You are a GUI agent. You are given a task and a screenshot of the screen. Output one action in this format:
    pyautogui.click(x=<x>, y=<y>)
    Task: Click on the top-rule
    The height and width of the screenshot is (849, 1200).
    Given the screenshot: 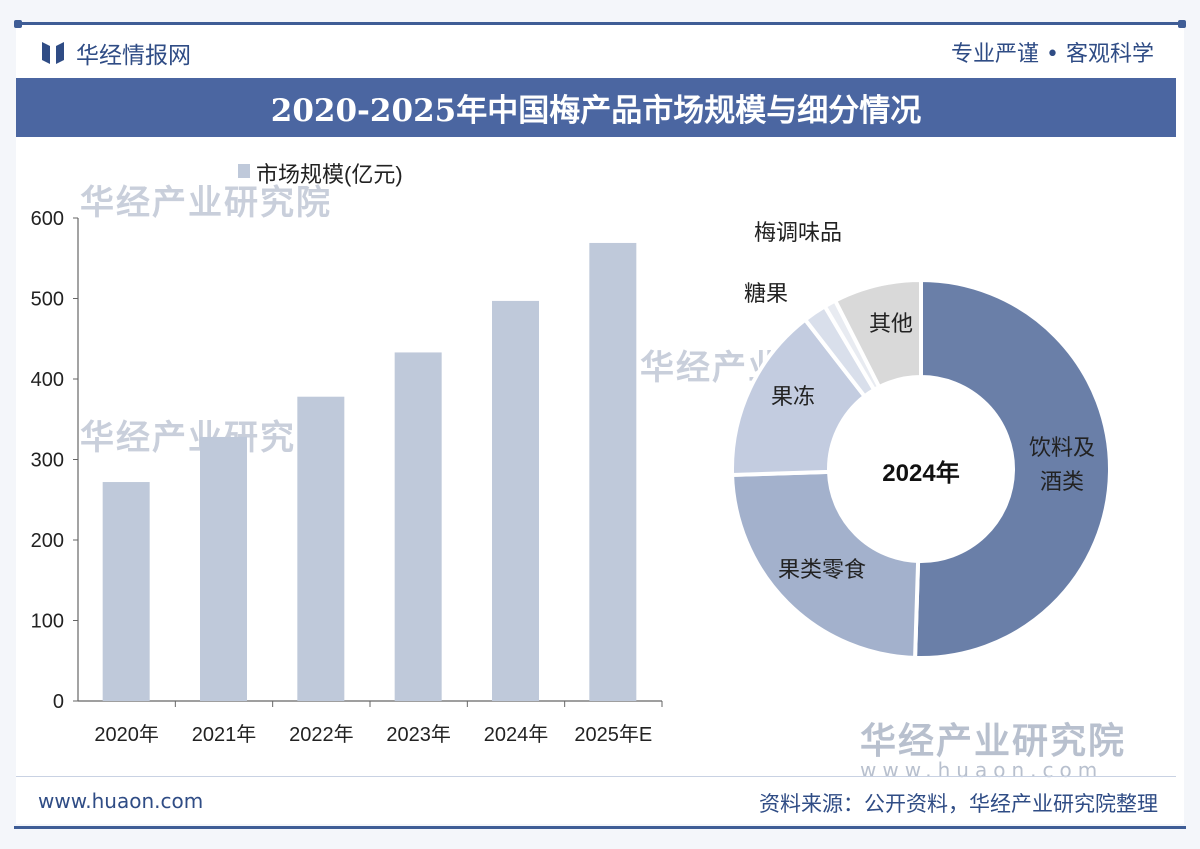 What is the action you would take?
    pyautogui.click(x=600, y=23)
    